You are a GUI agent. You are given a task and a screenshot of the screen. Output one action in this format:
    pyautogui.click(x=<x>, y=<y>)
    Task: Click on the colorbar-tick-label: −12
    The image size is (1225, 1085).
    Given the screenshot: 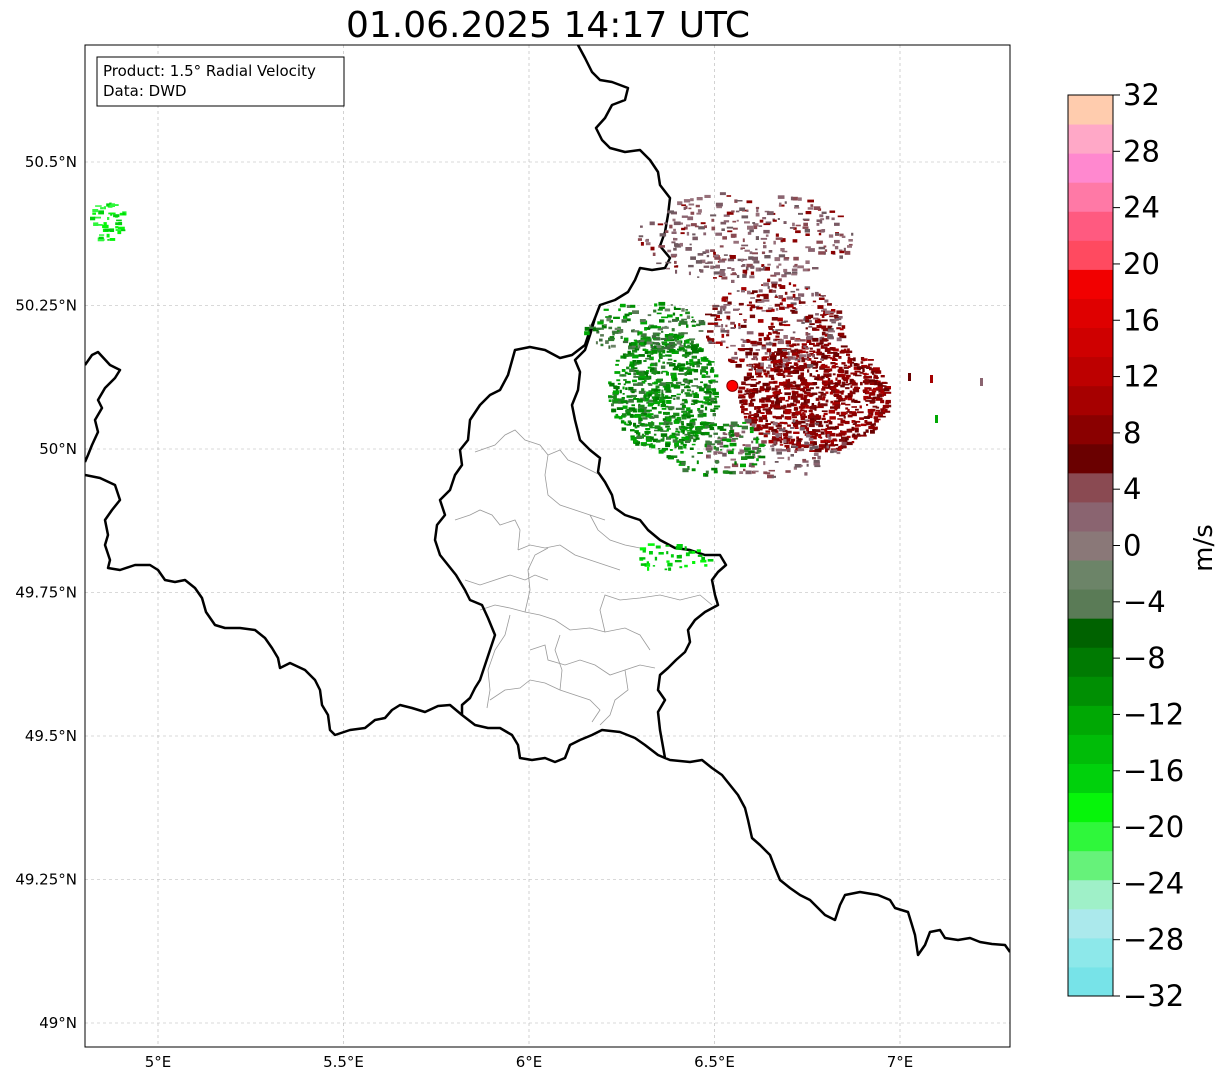 What is the action you would take?
    pyautogui.click(x=1153, y=714)
    